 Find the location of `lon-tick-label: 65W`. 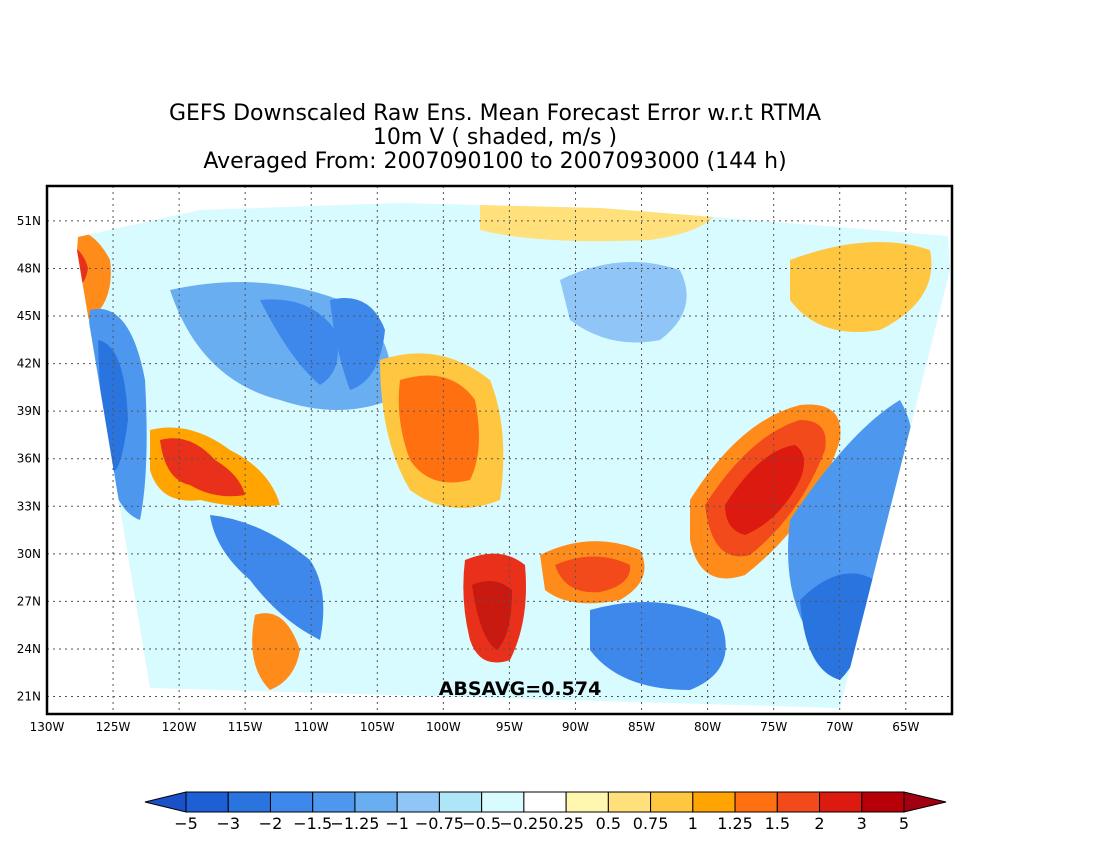

lon-tick-label: 65W is located at coordinates (905, 727).